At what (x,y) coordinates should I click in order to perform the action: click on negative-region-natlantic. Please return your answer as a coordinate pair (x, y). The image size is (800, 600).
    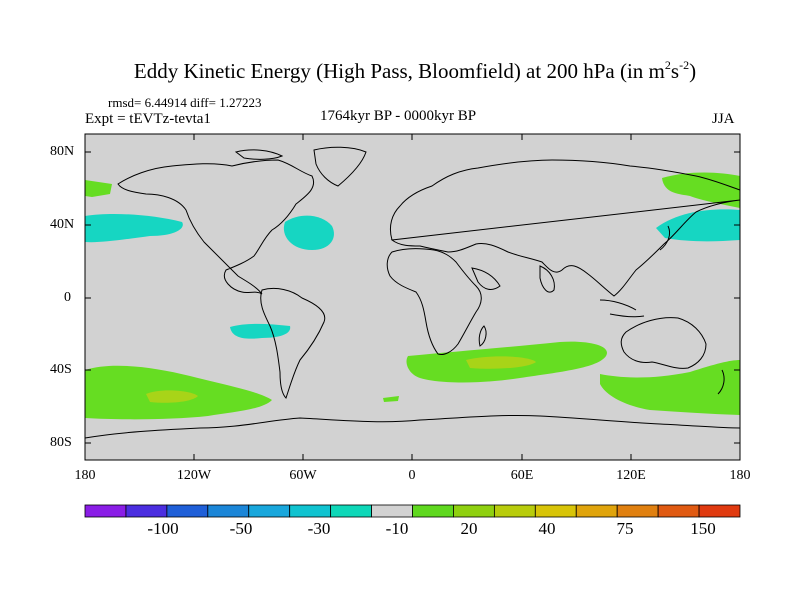
    Looking at the image, I should click on (308, 232).